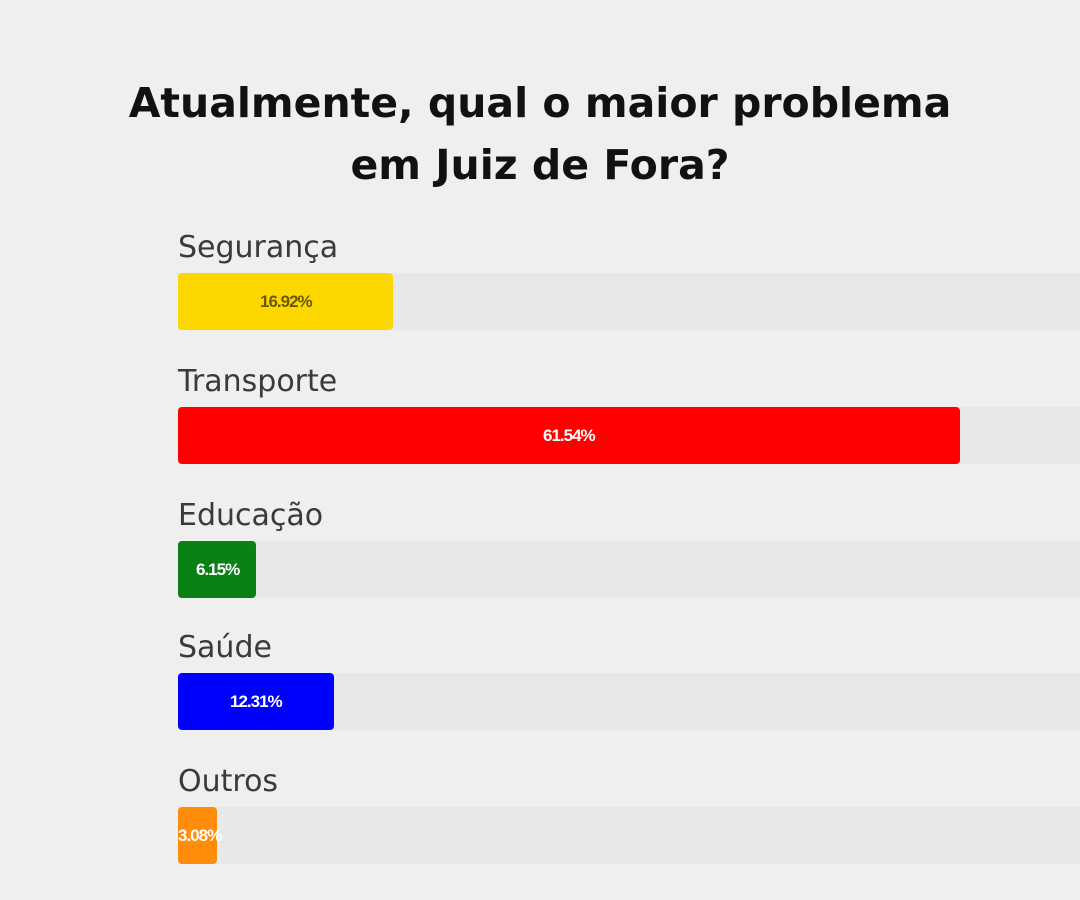  I want to click on bar-row-saude: Saúde 12.31%, so click(629, 681).